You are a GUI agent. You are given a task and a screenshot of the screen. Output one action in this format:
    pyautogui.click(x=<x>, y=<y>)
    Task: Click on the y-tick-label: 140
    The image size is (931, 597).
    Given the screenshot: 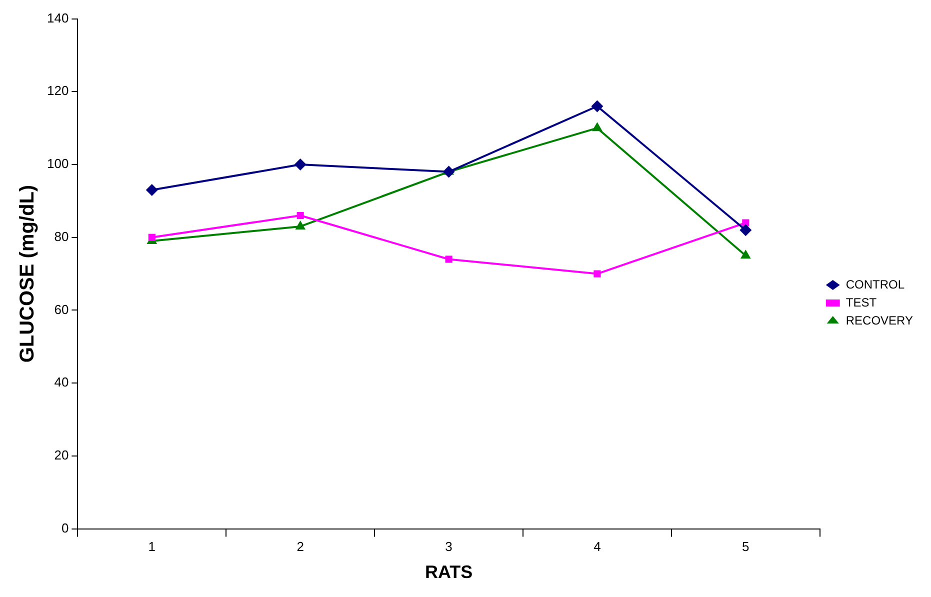 What is the action you would take?
    pyautogui.click(x=57, y=18)
    